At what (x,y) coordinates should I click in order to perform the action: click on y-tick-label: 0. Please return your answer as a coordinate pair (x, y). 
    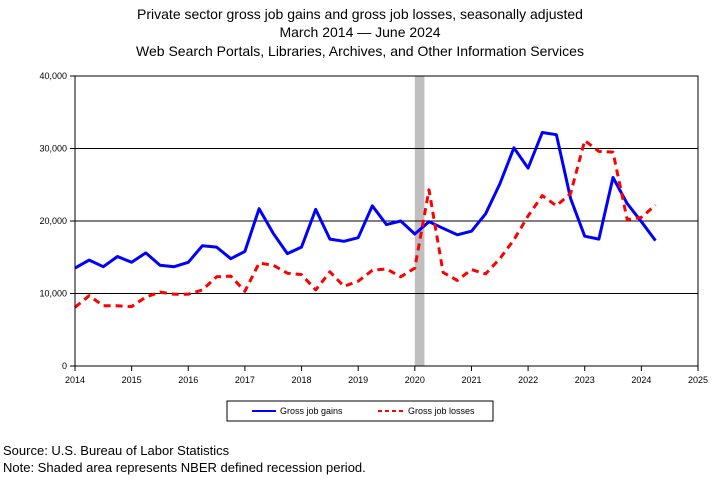
    Looking at the image, I should click on (64, 366).